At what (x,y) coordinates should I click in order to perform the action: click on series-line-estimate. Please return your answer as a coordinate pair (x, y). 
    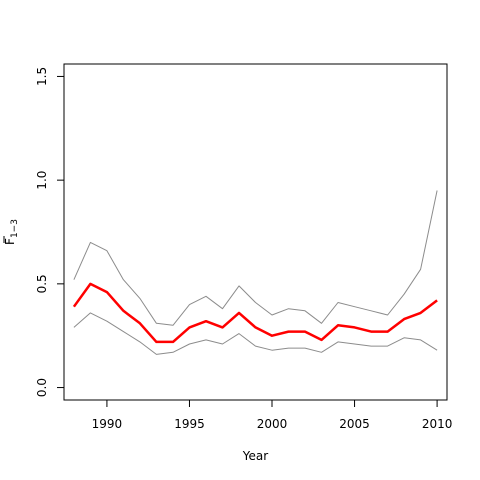
    Looking at the image, I should click on (255, 313).